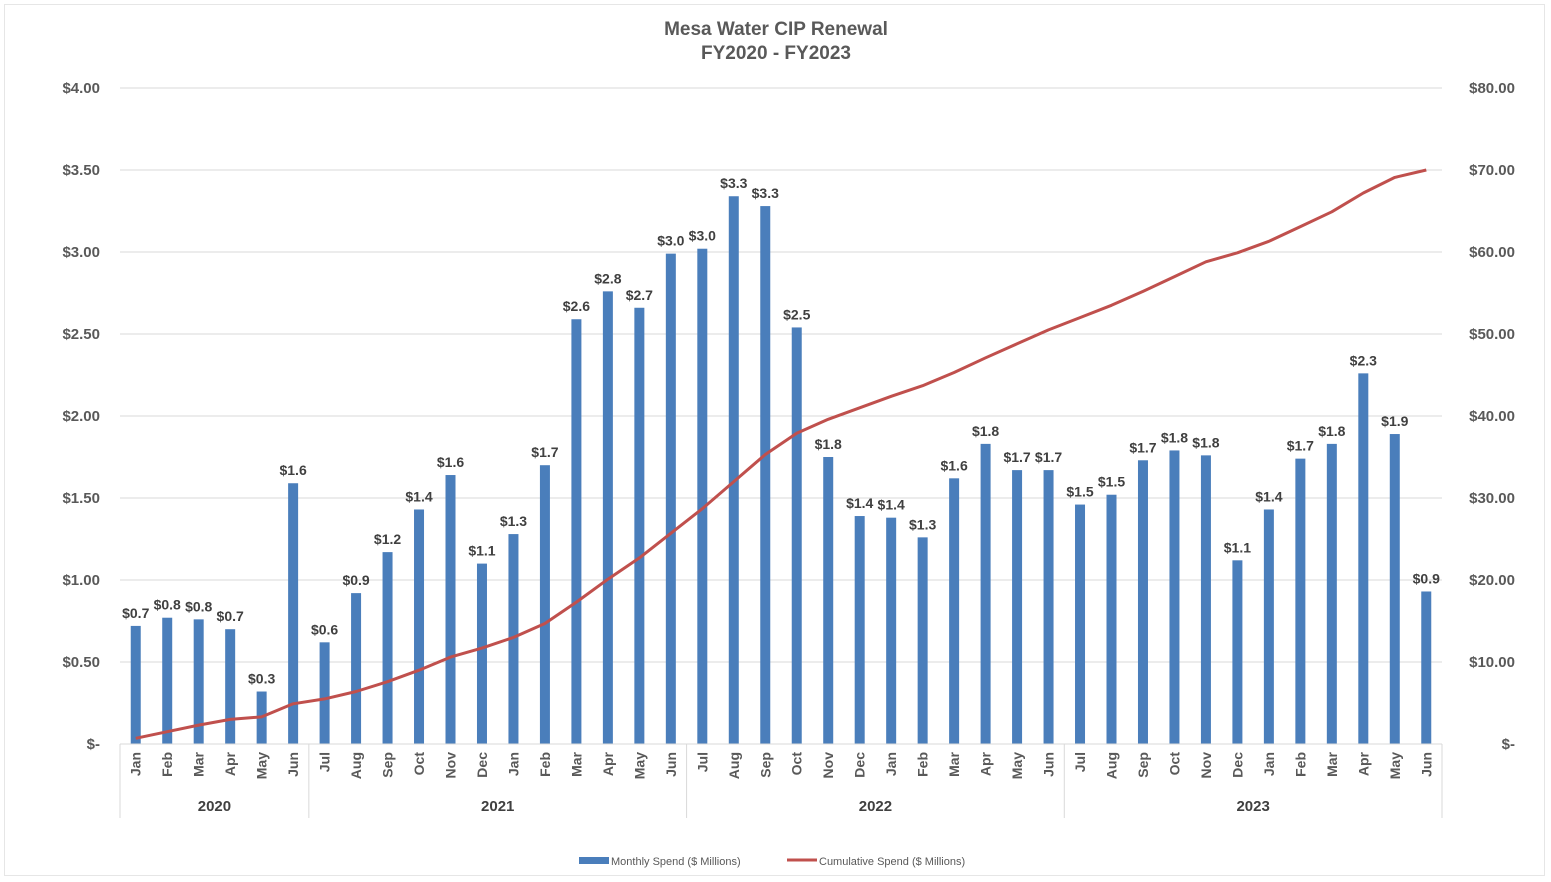 The width and height of the screenshot is (1551, 882). What do you see at coordinates (639, 295) in the screenshot?
I see `bar-data-label: $2.7` at bounding box center [639, 295].